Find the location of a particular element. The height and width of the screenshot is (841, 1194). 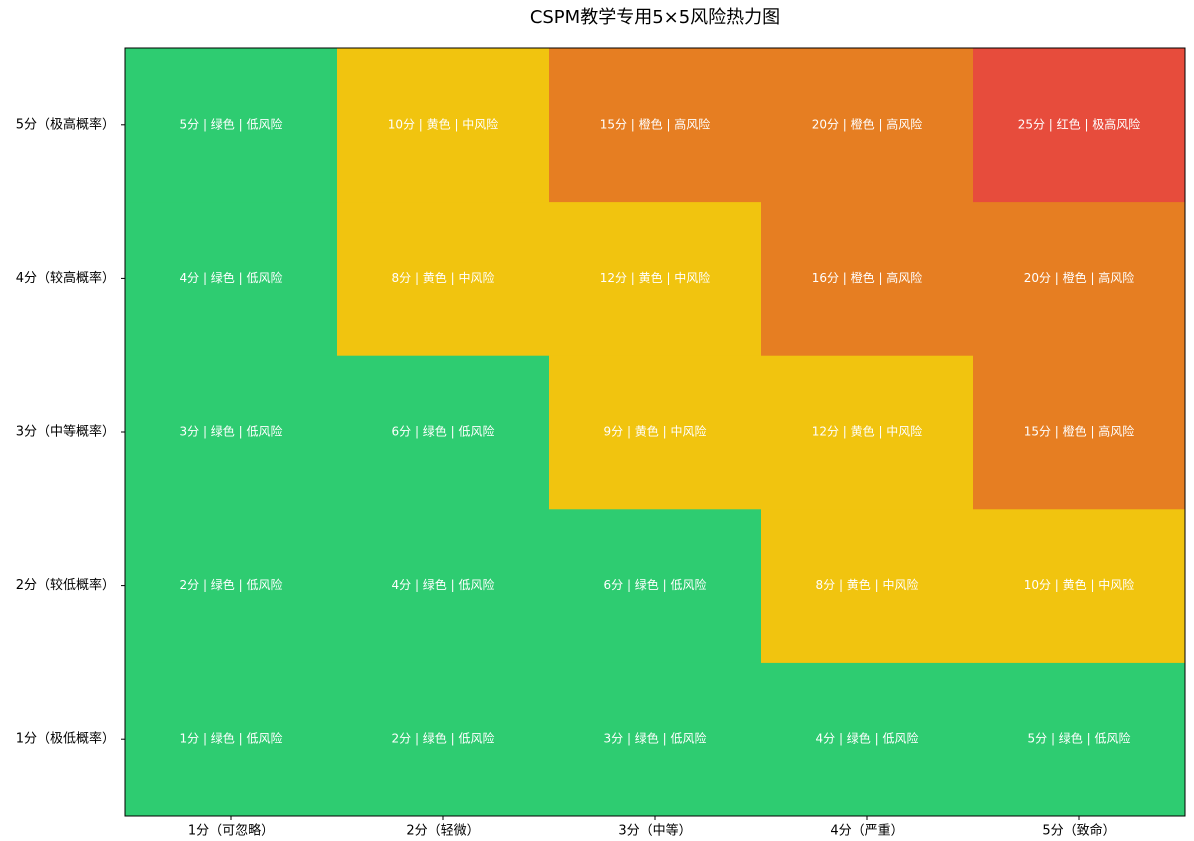

cell-label: 1分 | 绿色 | 低风险 is located at coordinates (231, 738).